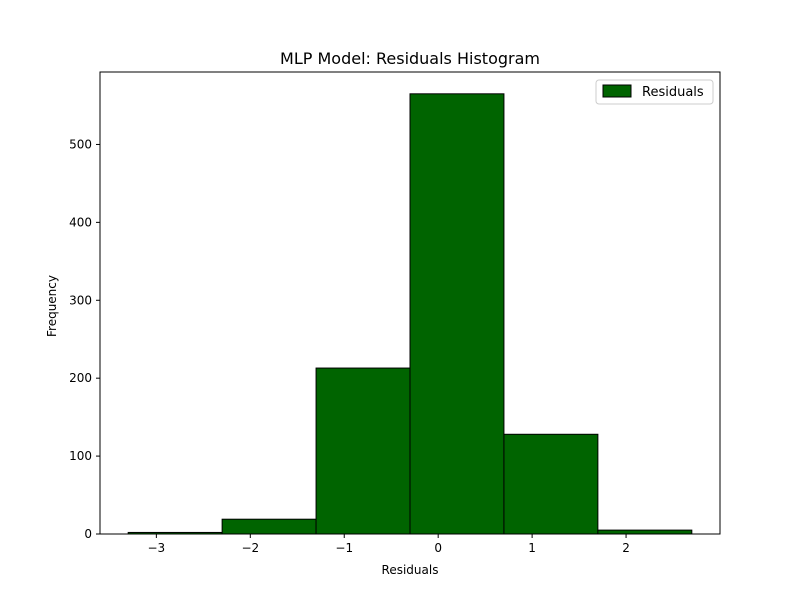 This screenshot has height=600, width=800. I want to click on legend-label: Residuals, so click(673, 92).